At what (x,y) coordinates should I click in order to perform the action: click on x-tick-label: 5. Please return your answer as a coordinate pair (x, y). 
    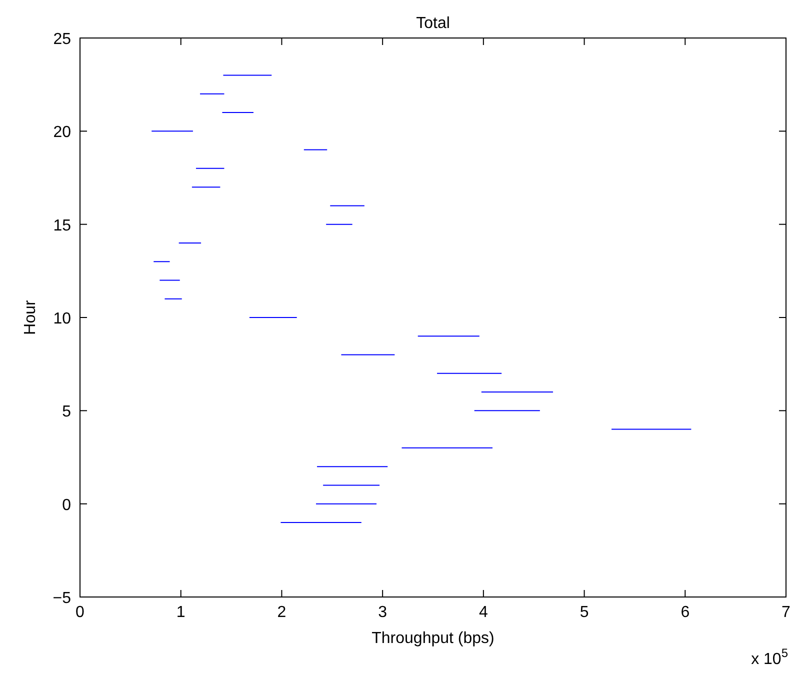
    Looking at the image, I should click on (584, 612).